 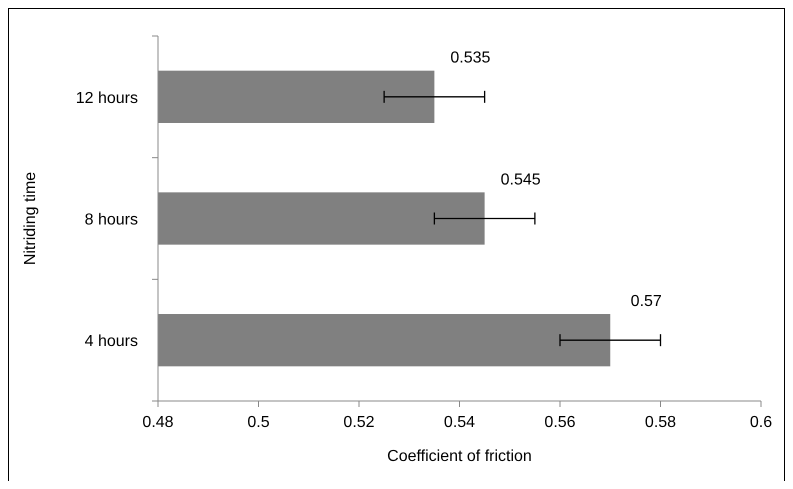 I want to click on data-label: 0.57, so click(x=646, y=301).